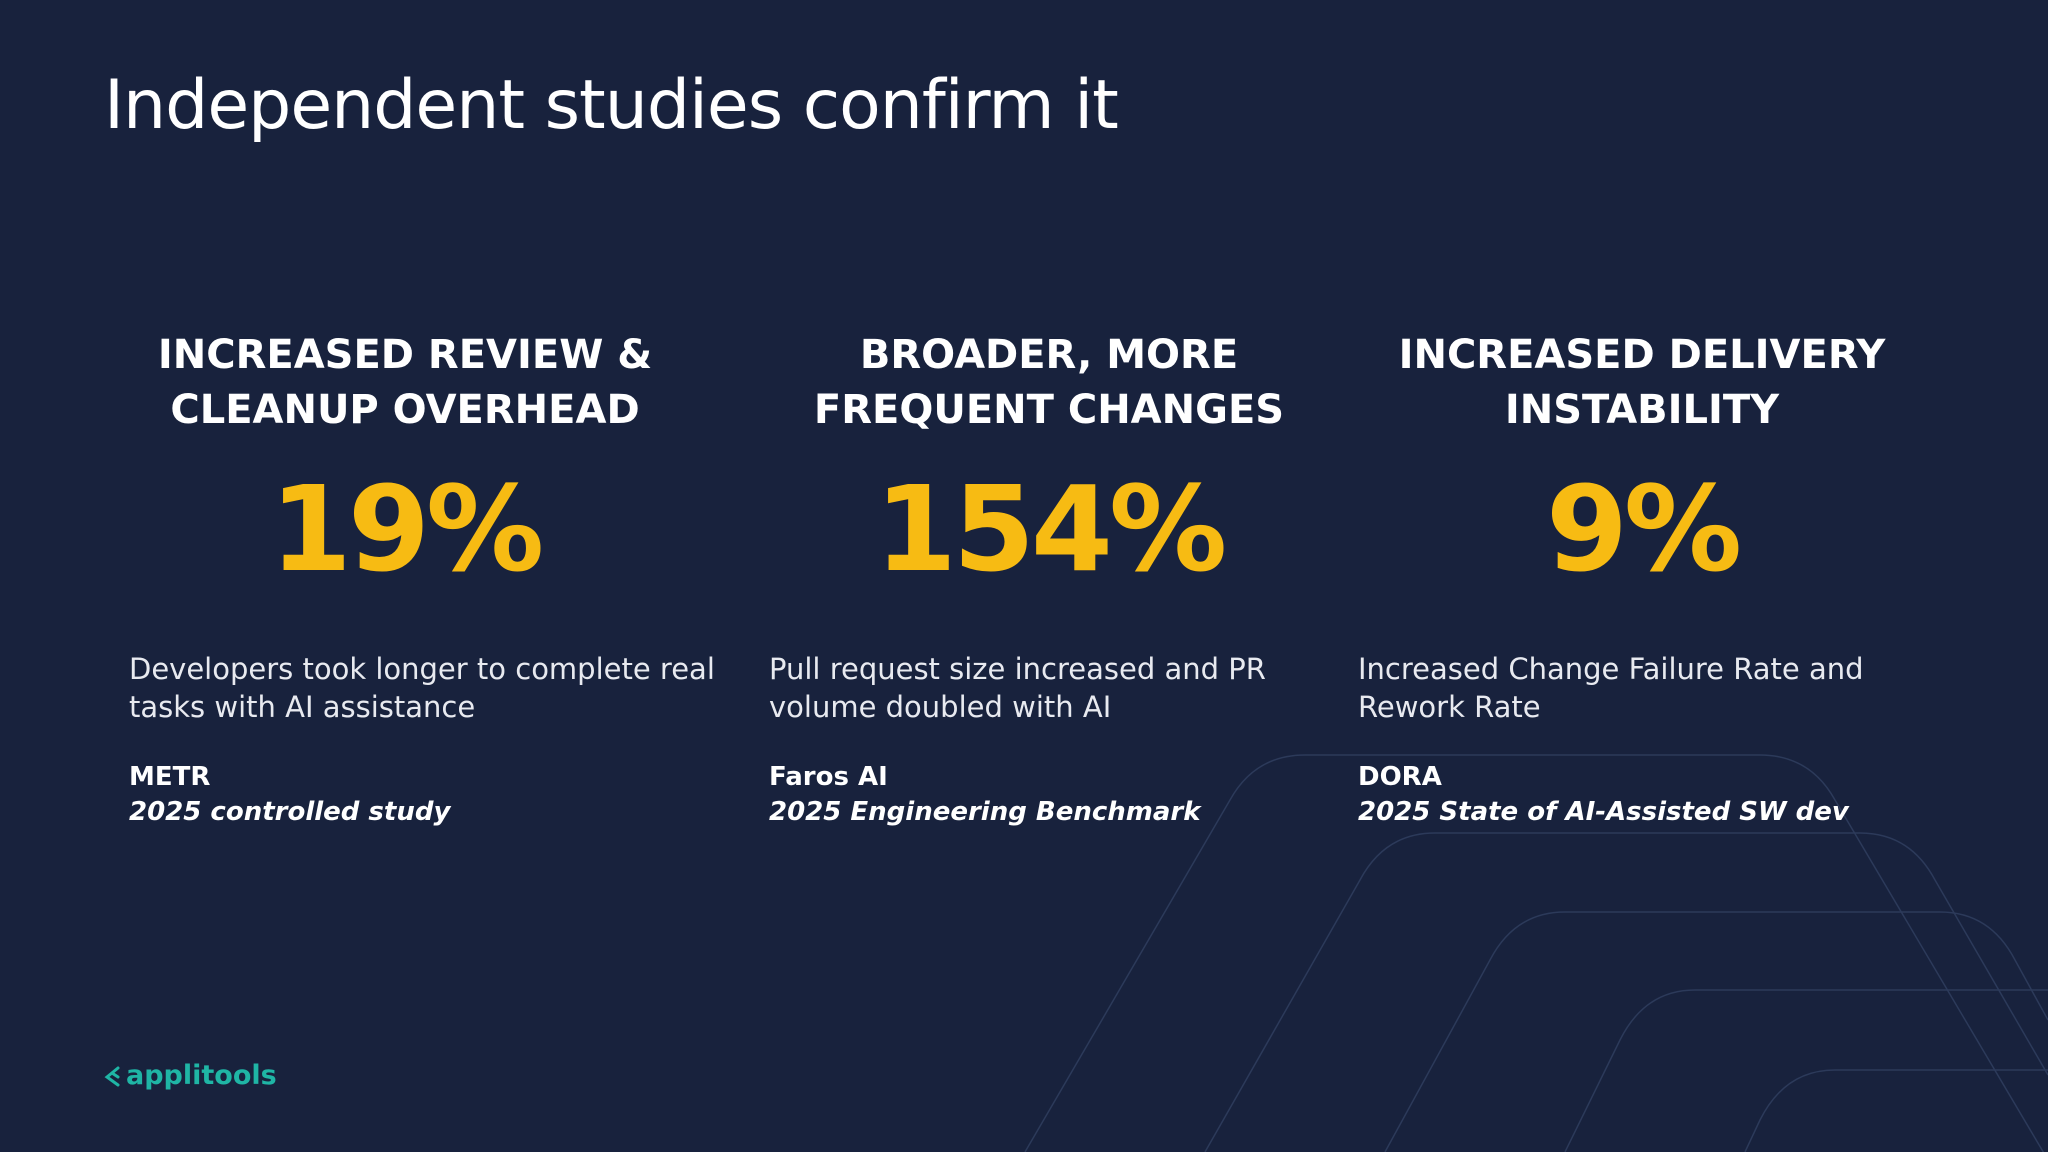 This screenshot has height=1152, width=2048. Describe the element at coordinates (1049, 383) in the screenshot. I see `column-heading: BROADER, MORE FREQUENT CHANGES` at that location.